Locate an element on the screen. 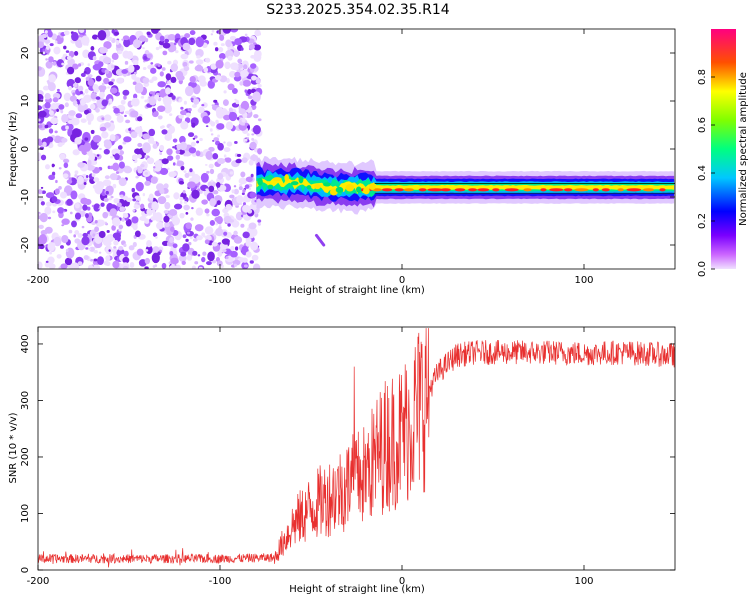  signal-hotspot is located at coordinates (662, 190).